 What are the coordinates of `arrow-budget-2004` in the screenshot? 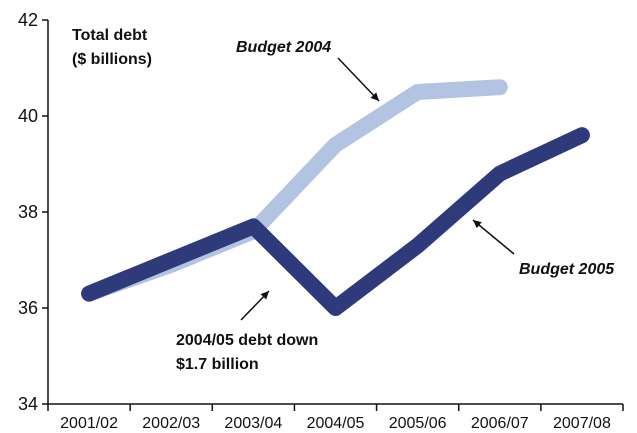 It's located at (358, 79).